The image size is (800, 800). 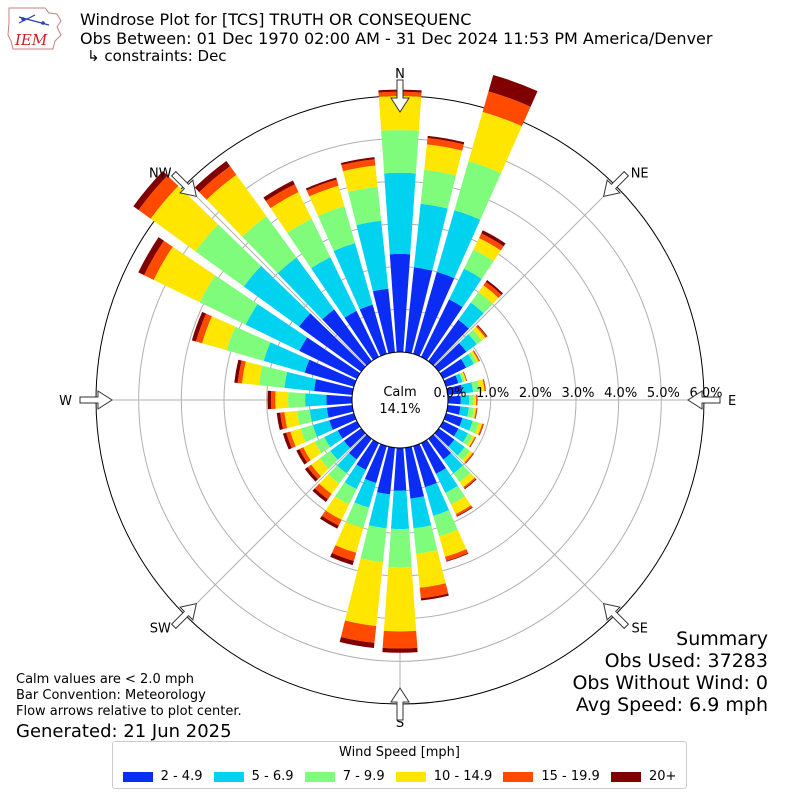 I want to click on flow-arrow-e, so click(x=704, y=400).